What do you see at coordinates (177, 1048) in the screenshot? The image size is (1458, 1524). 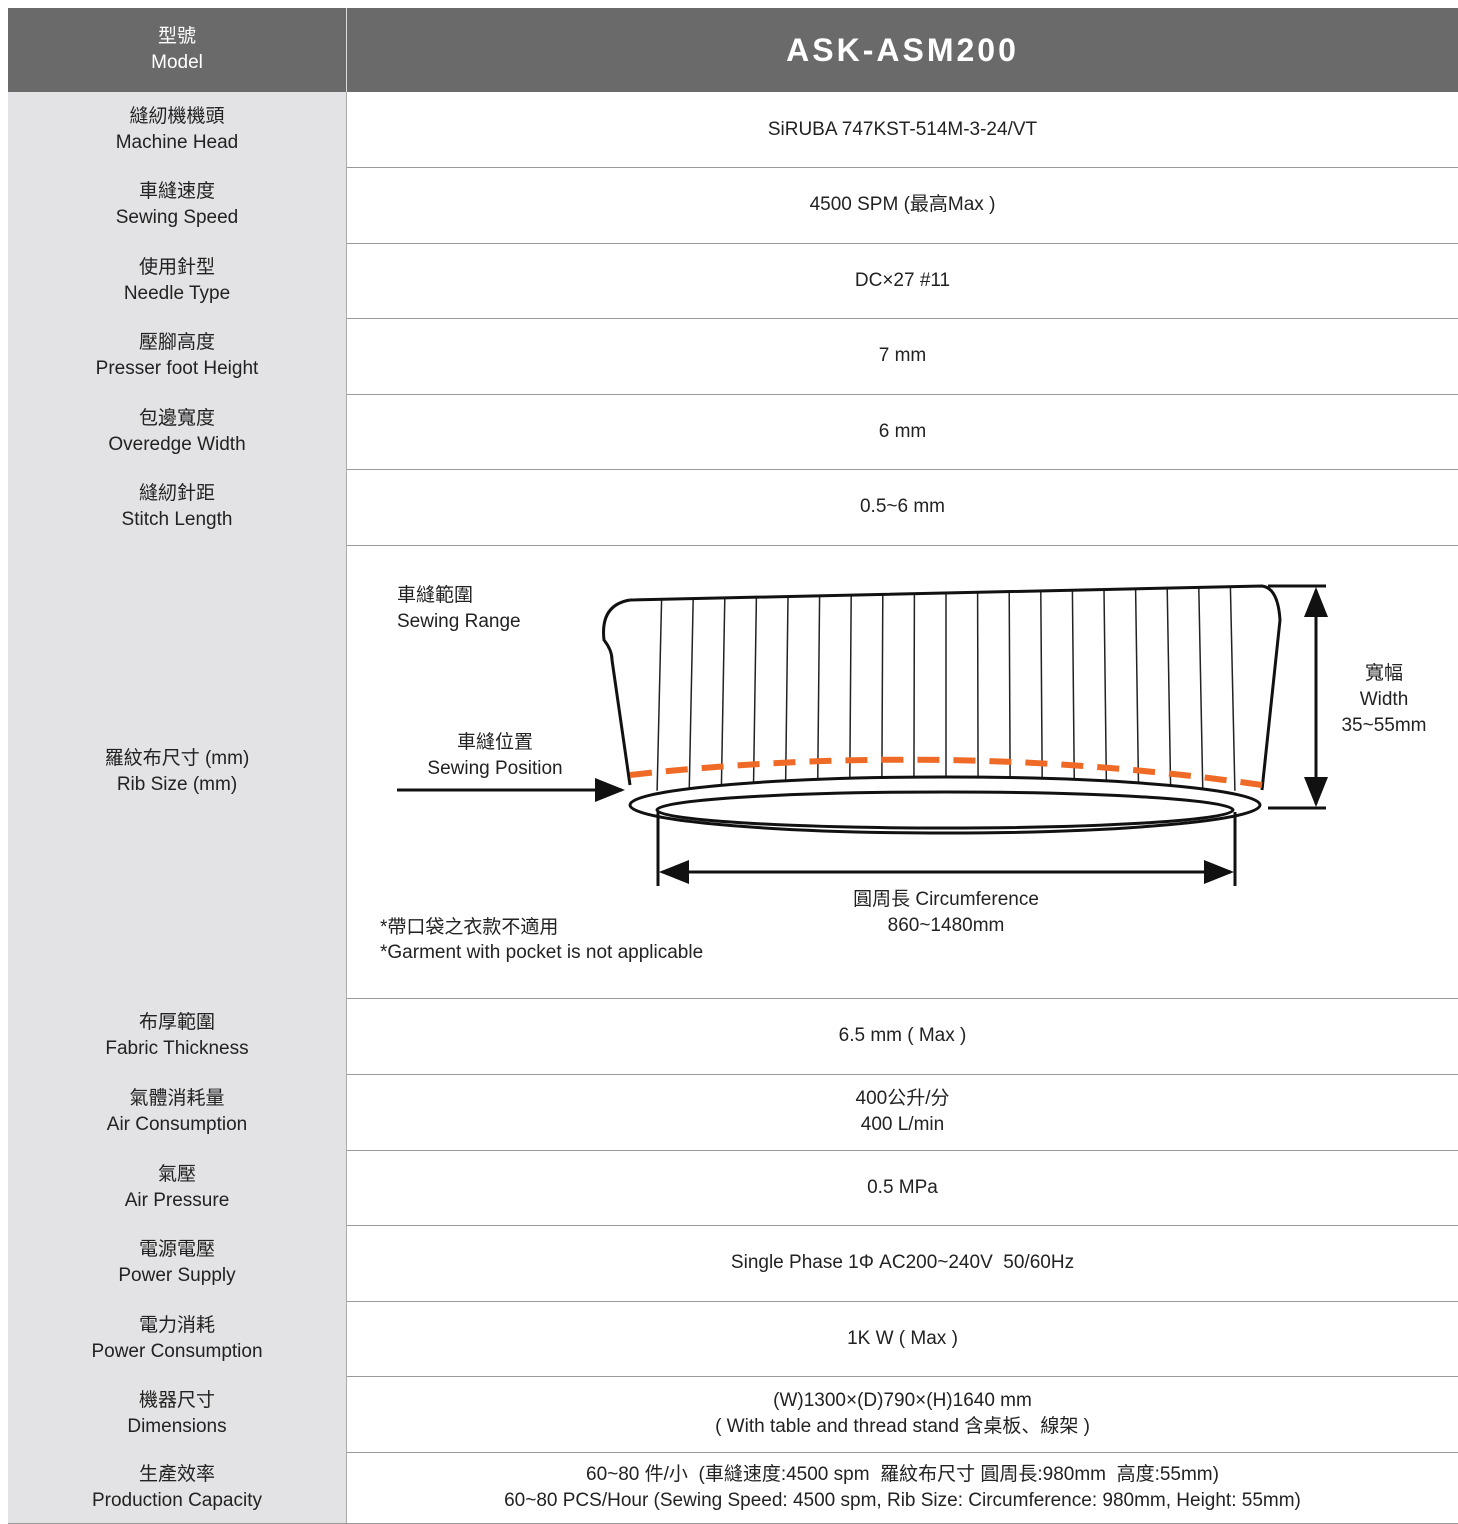 I see `label-en: Fabric Thickness` at bounding box center [177, 1048].